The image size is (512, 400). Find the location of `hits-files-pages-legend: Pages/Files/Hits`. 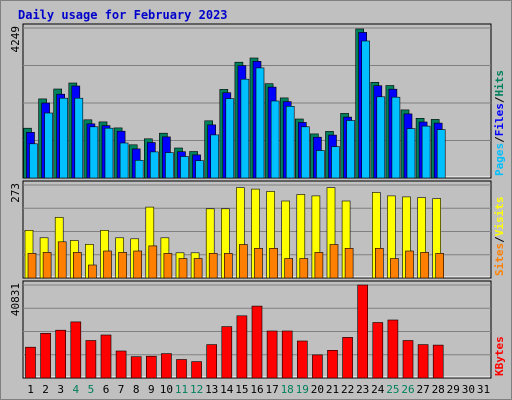

hits-files-pages-legend: Pages/Files/Hits is located at coordinates (499, 123).